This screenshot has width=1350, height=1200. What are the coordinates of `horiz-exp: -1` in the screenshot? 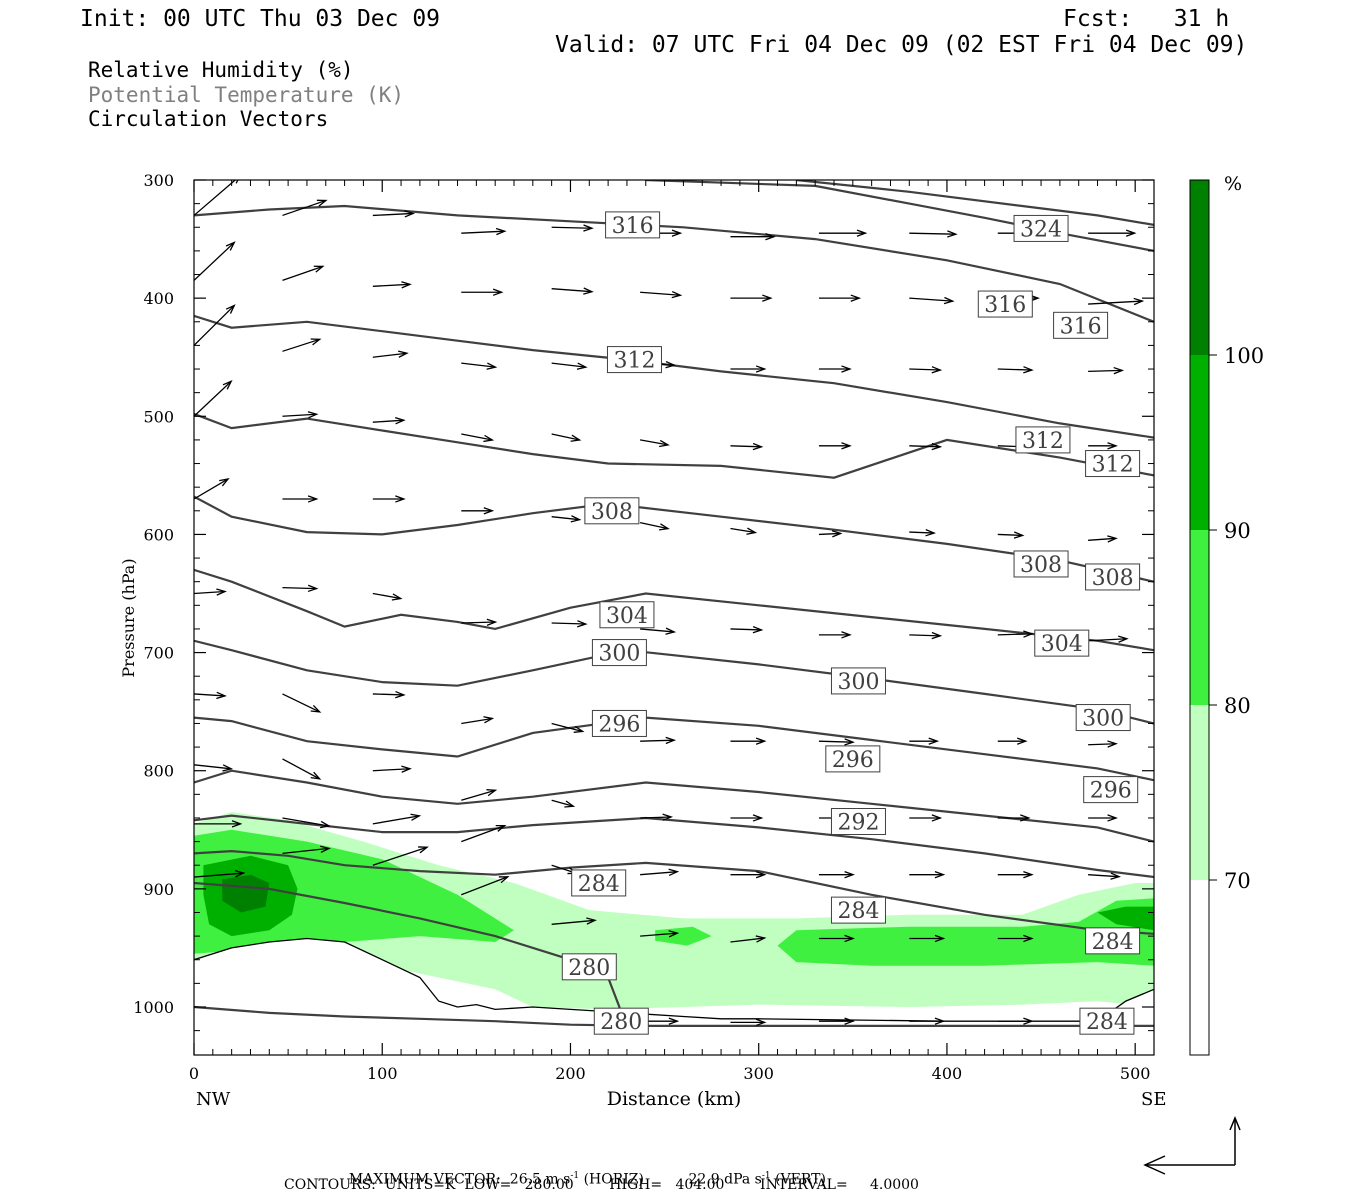 It's located at (575, 1176).